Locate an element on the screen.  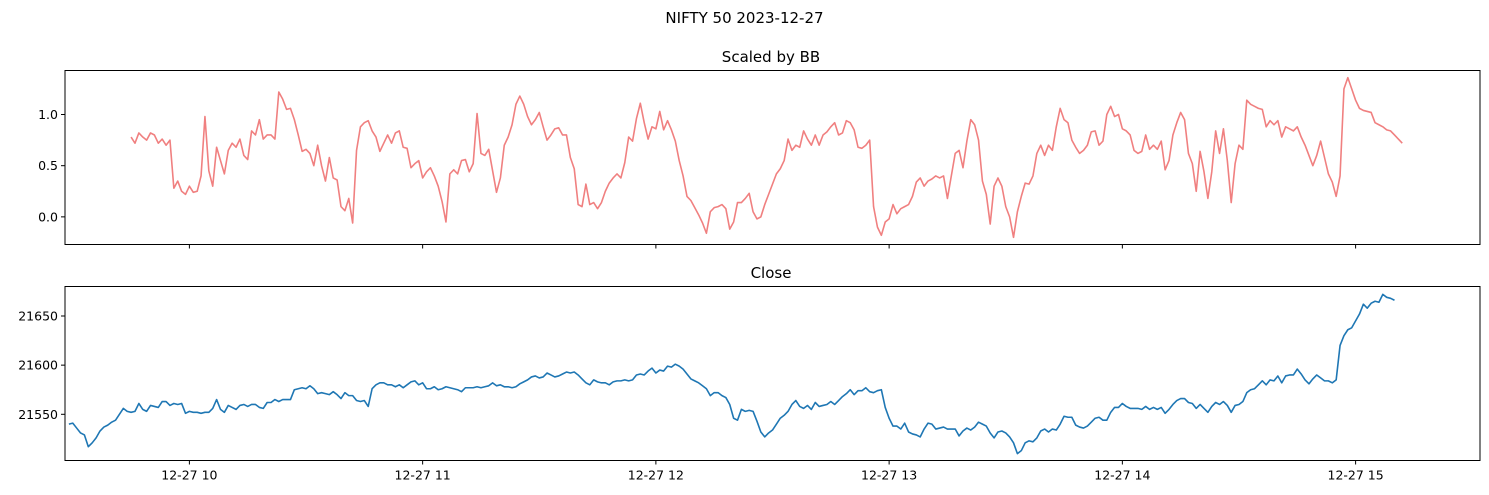
xtick-label-close: 12-27 10 is located at coordinates (189, 475).